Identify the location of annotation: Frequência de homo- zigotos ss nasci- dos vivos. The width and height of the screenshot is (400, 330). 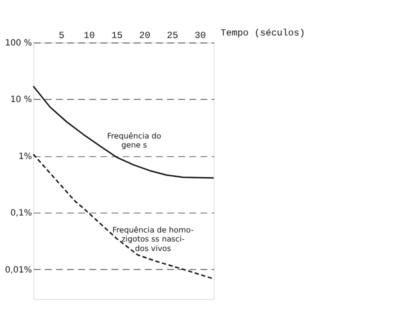
(153, 239).